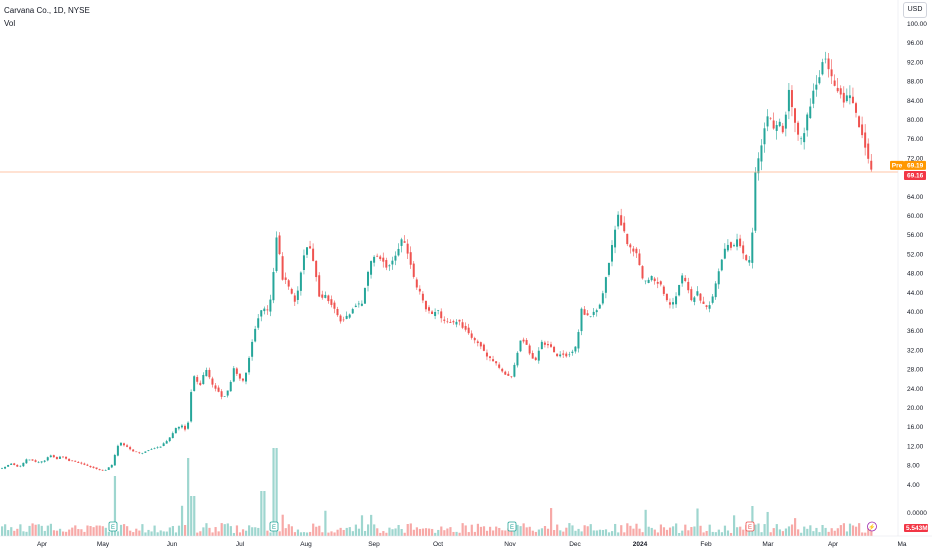  I want to click on event-marker: ⚡, so click(872, 526).